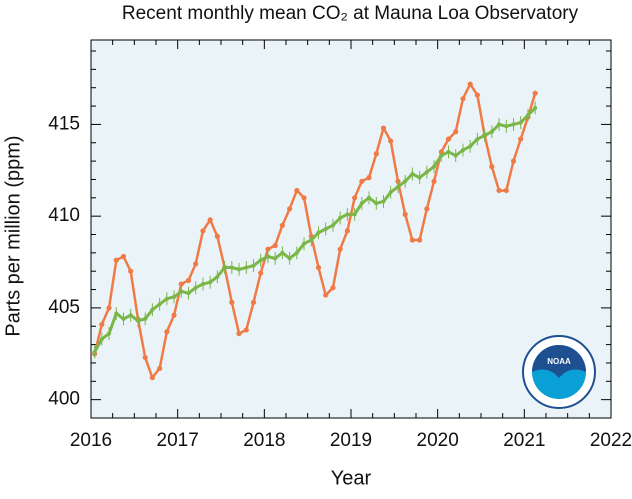 The height and width of the screenshot is (499, 632). I want to click on x-tick-label: 2017, so click(178, 440).